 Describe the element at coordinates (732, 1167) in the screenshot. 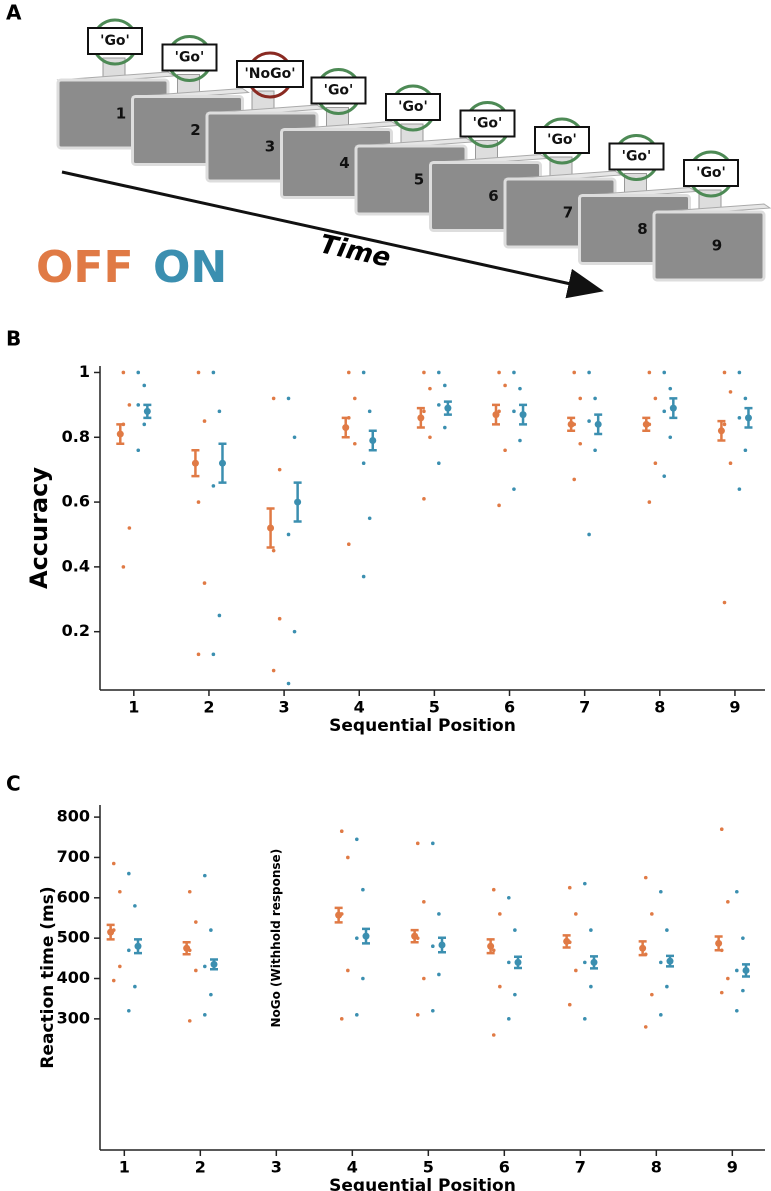

I see `x-tick-label: 9` at that location.